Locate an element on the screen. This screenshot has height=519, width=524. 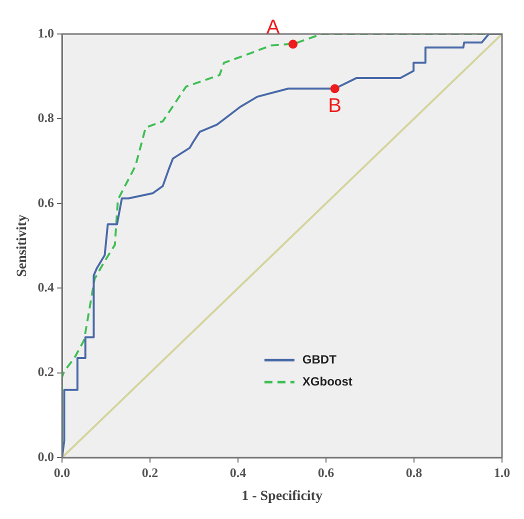
annotation: A is located at coordinates (273, 27).